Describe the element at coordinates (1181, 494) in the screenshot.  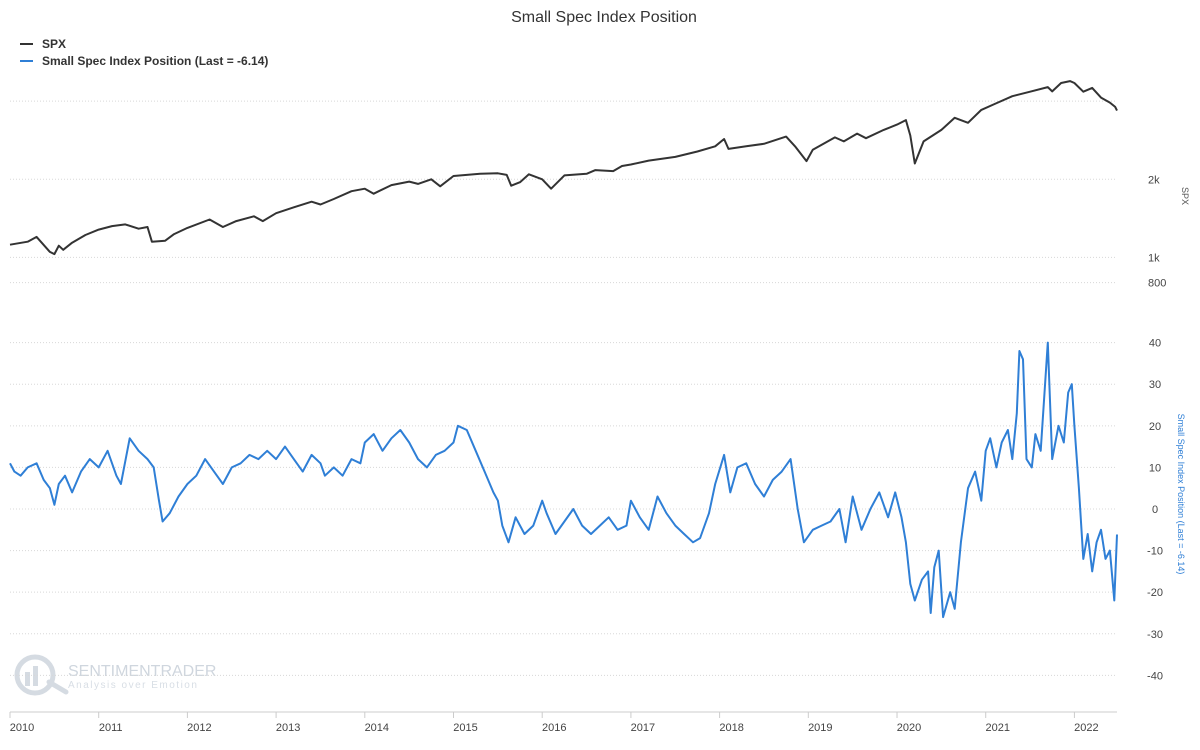
I see `ssi-axis-title: Small Spec Index Position (Last = -6.14)` at that location.